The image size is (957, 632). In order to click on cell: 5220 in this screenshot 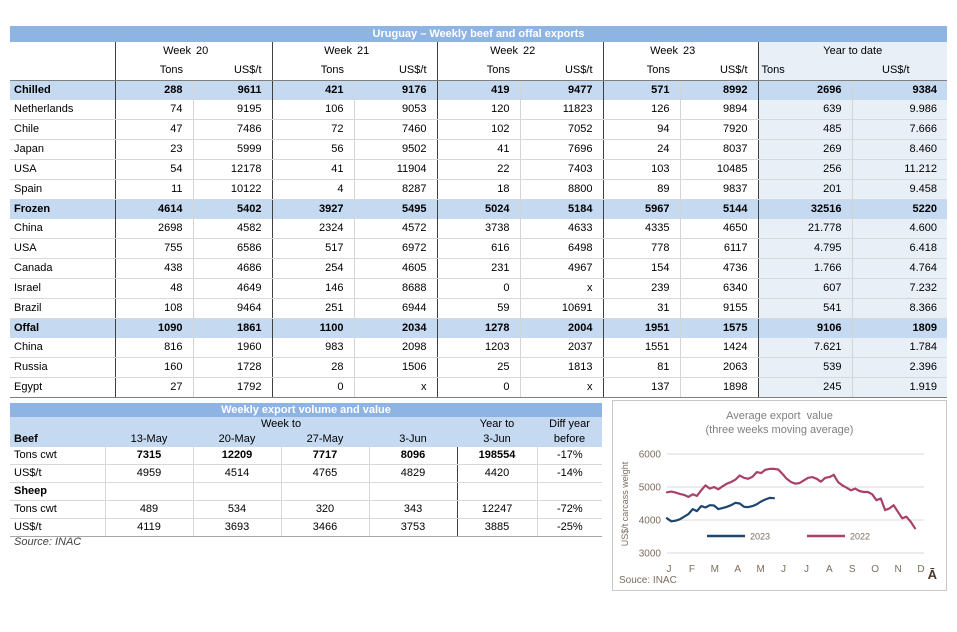, I will do `click(899, 209)`.